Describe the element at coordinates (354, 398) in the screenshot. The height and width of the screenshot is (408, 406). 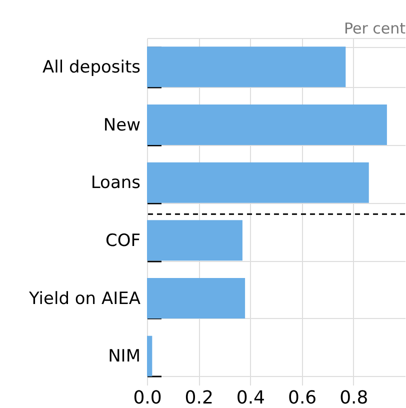
I see `x-tick-label: 0.8` at that location.